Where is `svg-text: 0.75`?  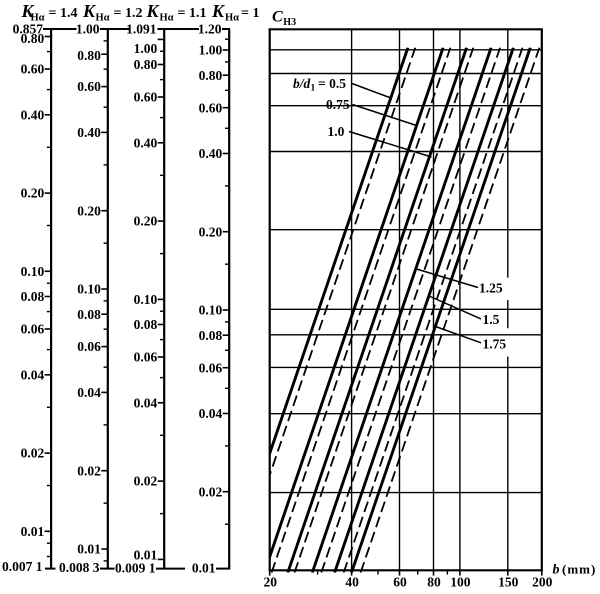
svg-text: 0.75 is located at coordinates (338, 104).